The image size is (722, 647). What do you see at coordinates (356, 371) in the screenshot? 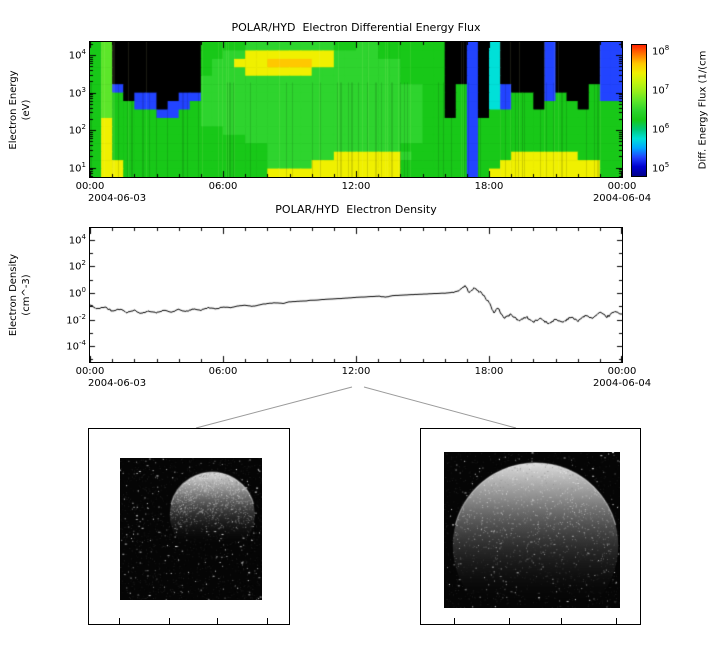
I see `density-x-tick-label: 12:00` at bounding box center [356, 371].